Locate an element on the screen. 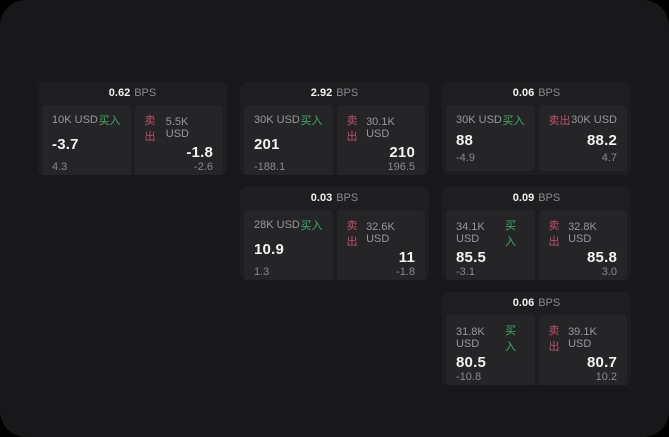 The image size is (669, 437). buy-sub-value: 4.3 is located at coordinates (60, 167).